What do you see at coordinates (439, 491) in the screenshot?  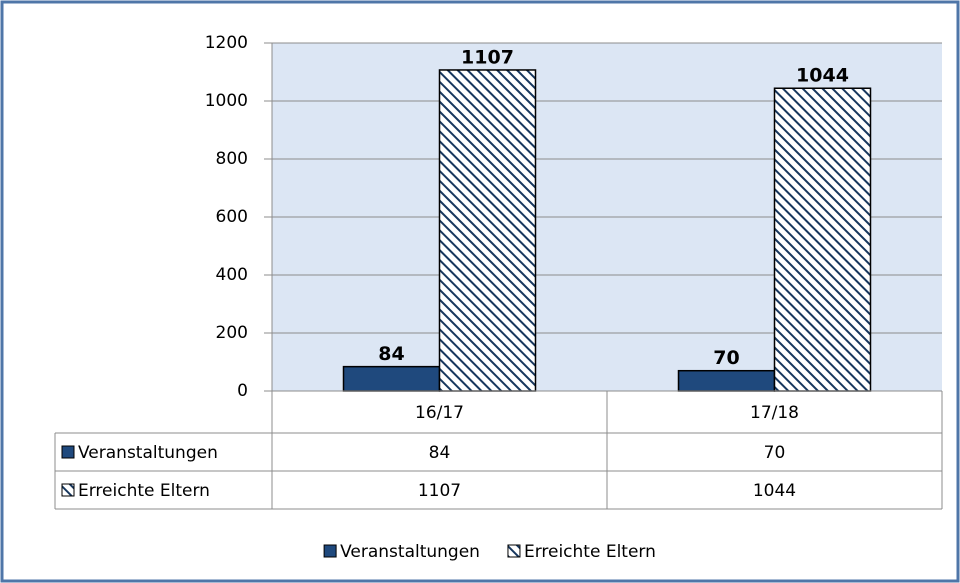 I see `table-cell: 1107` at bounding box center [439, 491].